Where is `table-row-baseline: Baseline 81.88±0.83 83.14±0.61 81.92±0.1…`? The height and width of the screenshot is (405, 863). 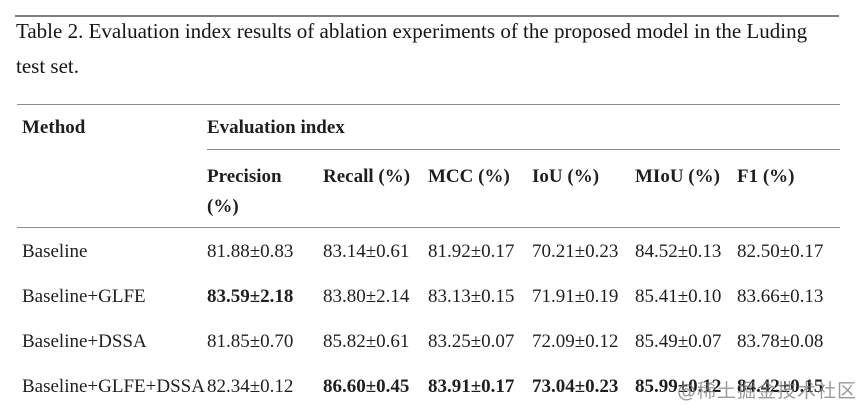 table-row-baseline: Baseline 81.88±0.83 83.14±0.61 81.92±0.1… is located at coordinates (428, 250).